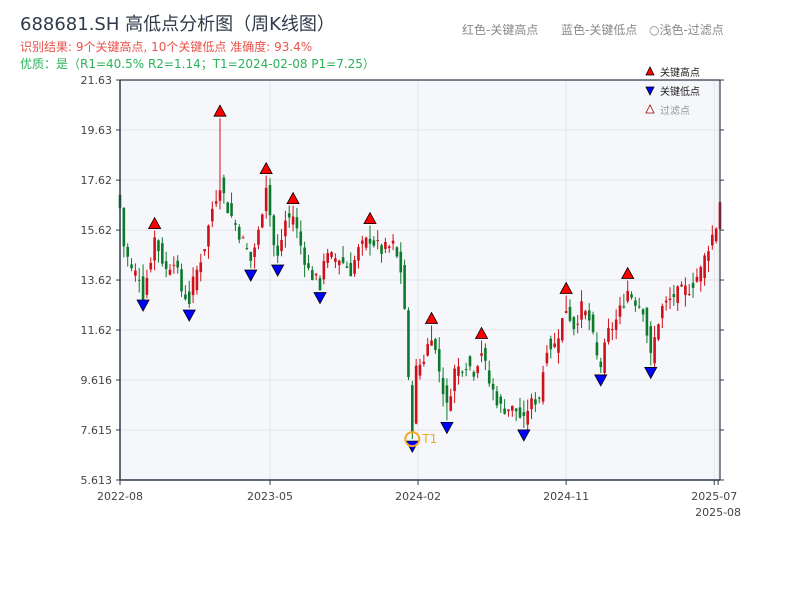 The width and height of the screenshot is (800, 600). Describe the element at coordinates (97, 380) in the screenshot. I see `y-tick-label: 9.616` at that location.